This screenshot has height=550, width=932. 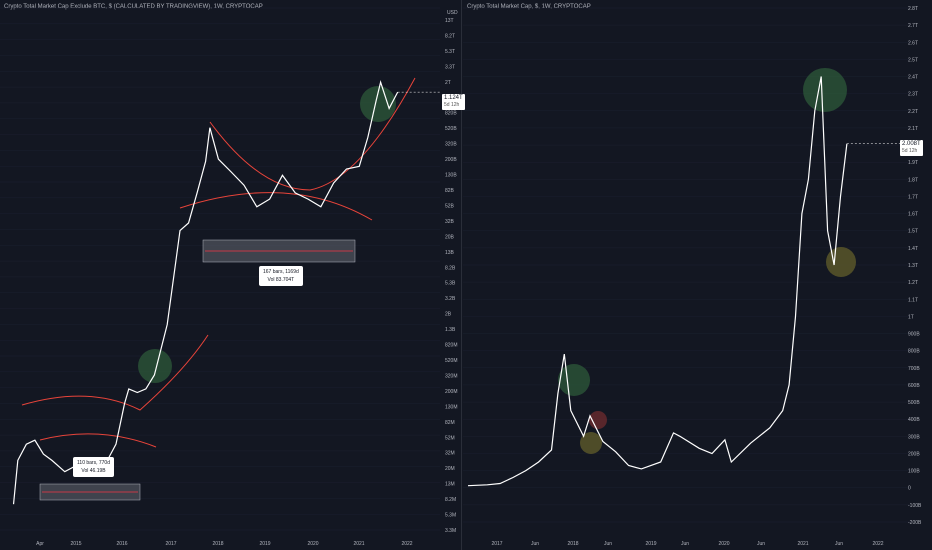 I want to click on right-y-tick-label: 800B, so click(x=914, y=352).